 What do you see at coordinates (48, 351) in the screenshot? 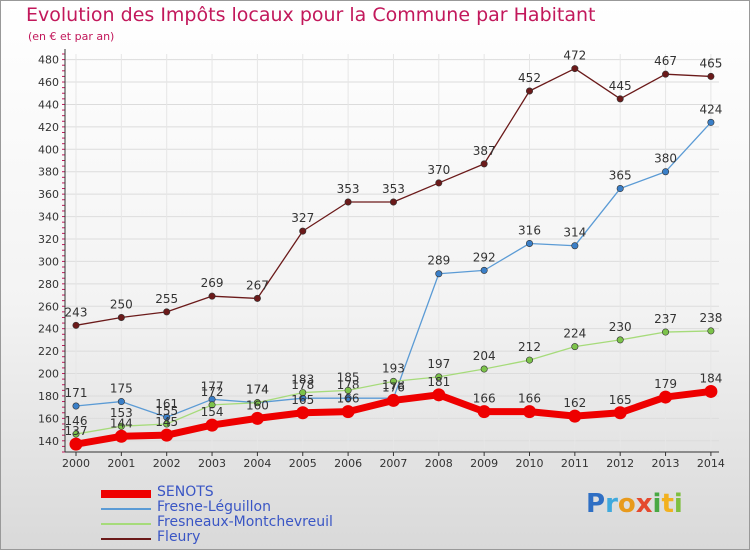
I see `y-tick-label: 220` at bounding box center [48, 351].